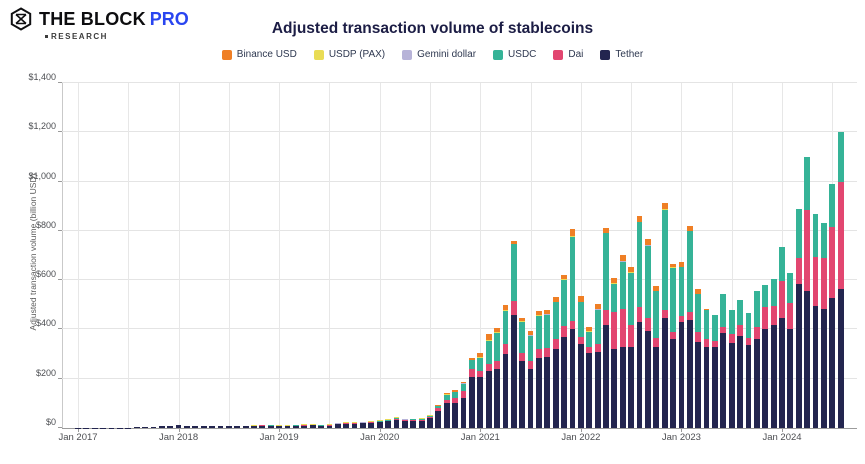 This screenshot has width=865, height=464. I want to click on legend-item: USDP (PAX), so click(349, 54).